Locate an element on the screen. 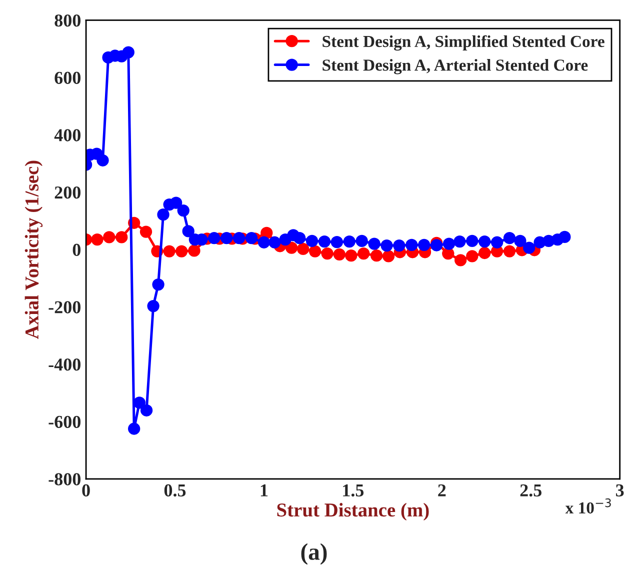 The image size is (628, 577). y-tick-label: -600 is located at coordinates (64, 422).